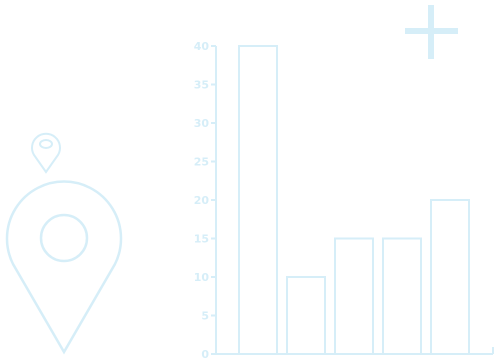  What do you see at coordinates (431, 32) in the screenshot?
I see `plus-icon` at bounding box center [431, 32].